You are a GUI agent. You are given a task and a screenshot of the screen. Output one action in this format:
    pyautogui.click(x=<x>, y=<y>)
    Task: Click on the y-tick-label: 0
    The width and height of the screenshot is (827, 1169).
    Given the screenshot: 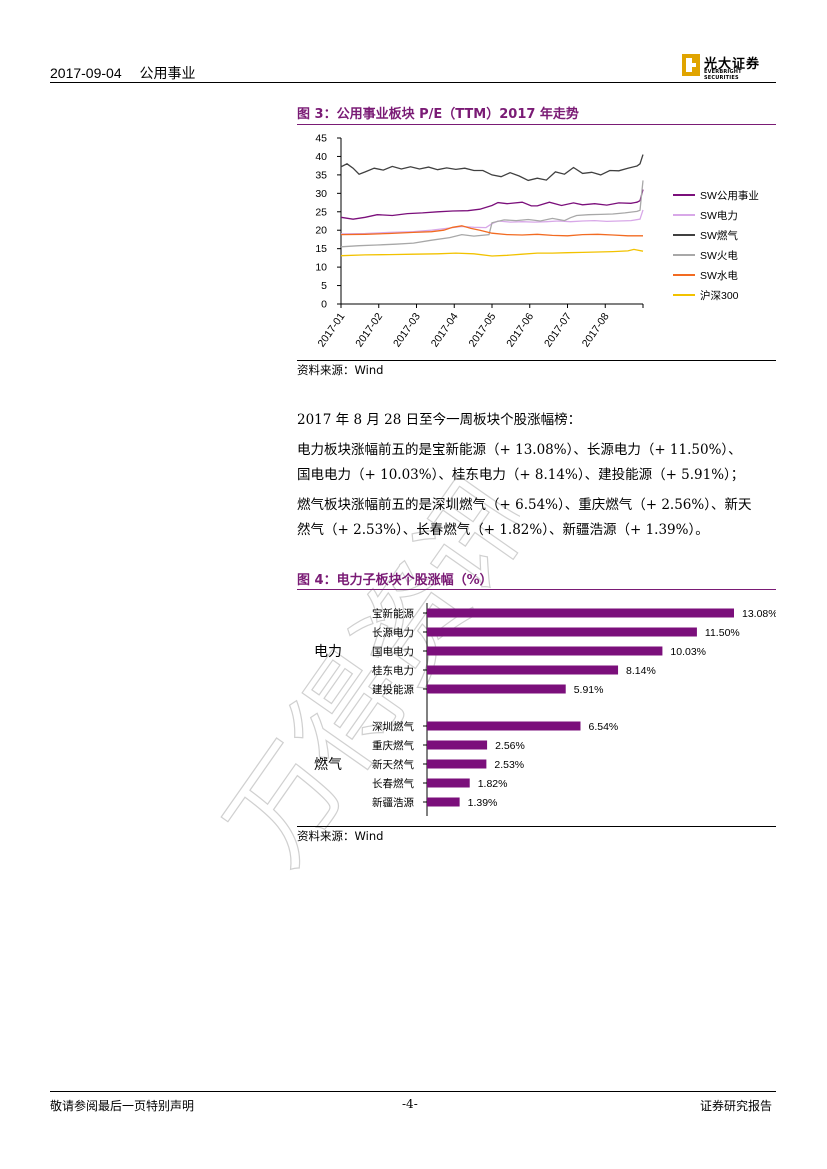 What is the action you would take?
    pyautogui.click(x=324, y=305)
    